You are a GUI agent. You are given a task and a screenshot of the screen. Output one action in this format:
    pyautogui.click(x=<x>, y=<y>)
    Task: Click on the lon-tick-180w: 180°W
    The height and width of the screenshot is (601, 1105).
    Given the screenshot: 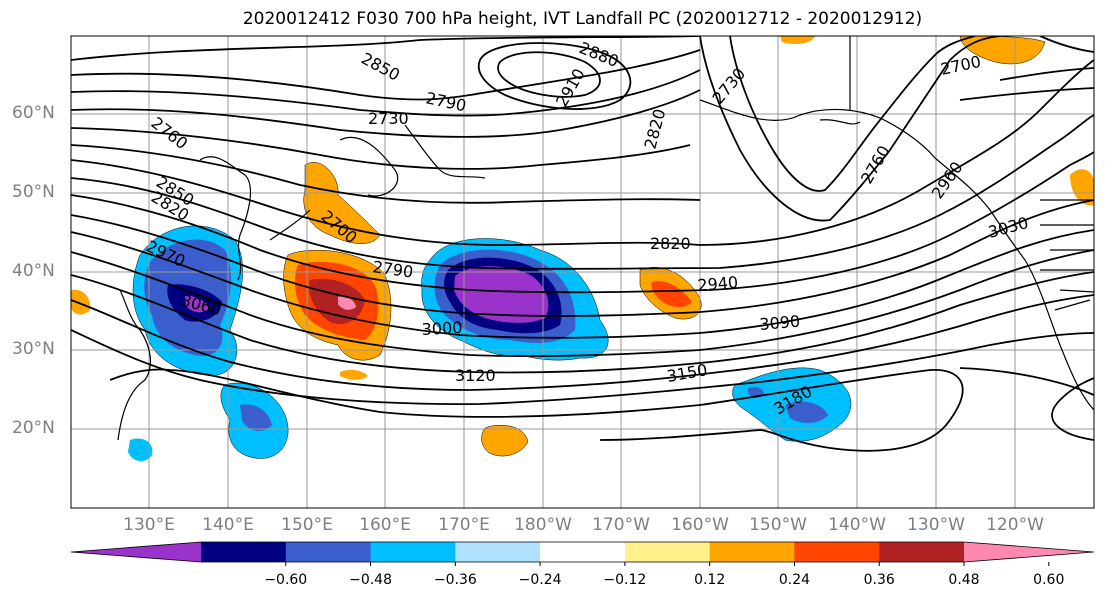 What is the action you would take?
    pyautogui.click(x=543, y=525)
    